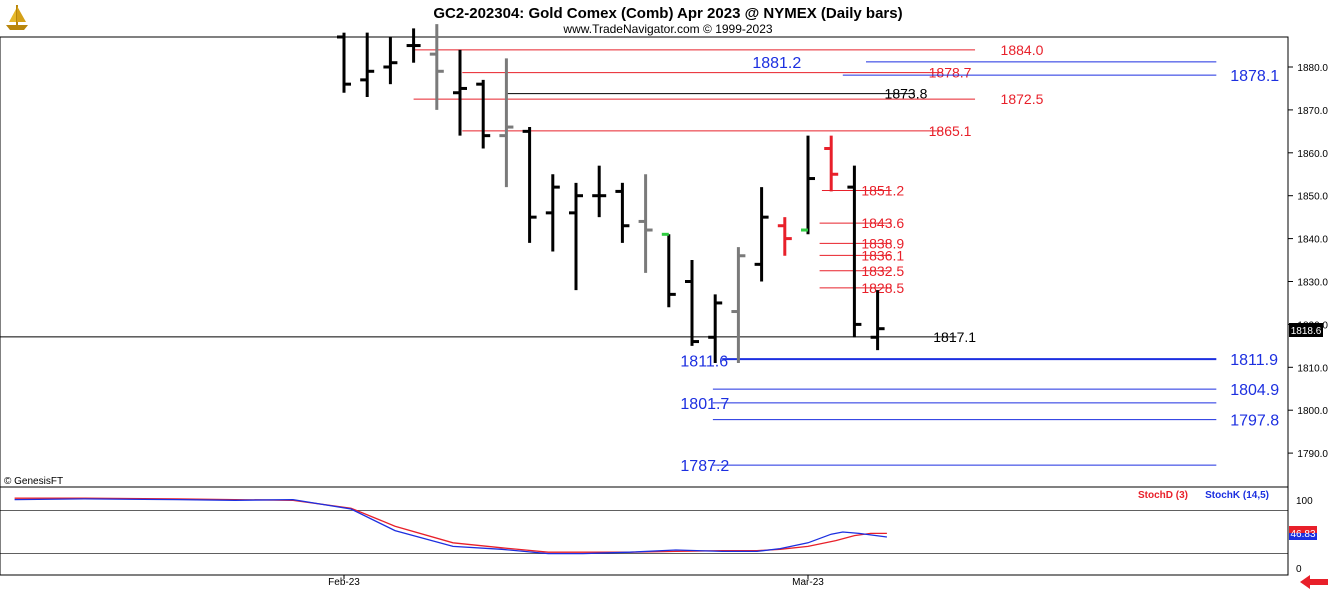 This screenshot has height=591, width=1336. What do you see at coordinates (882, 243) in the screenshot?
I see `level-label: 1838.9` at bounding box center [882, 243].